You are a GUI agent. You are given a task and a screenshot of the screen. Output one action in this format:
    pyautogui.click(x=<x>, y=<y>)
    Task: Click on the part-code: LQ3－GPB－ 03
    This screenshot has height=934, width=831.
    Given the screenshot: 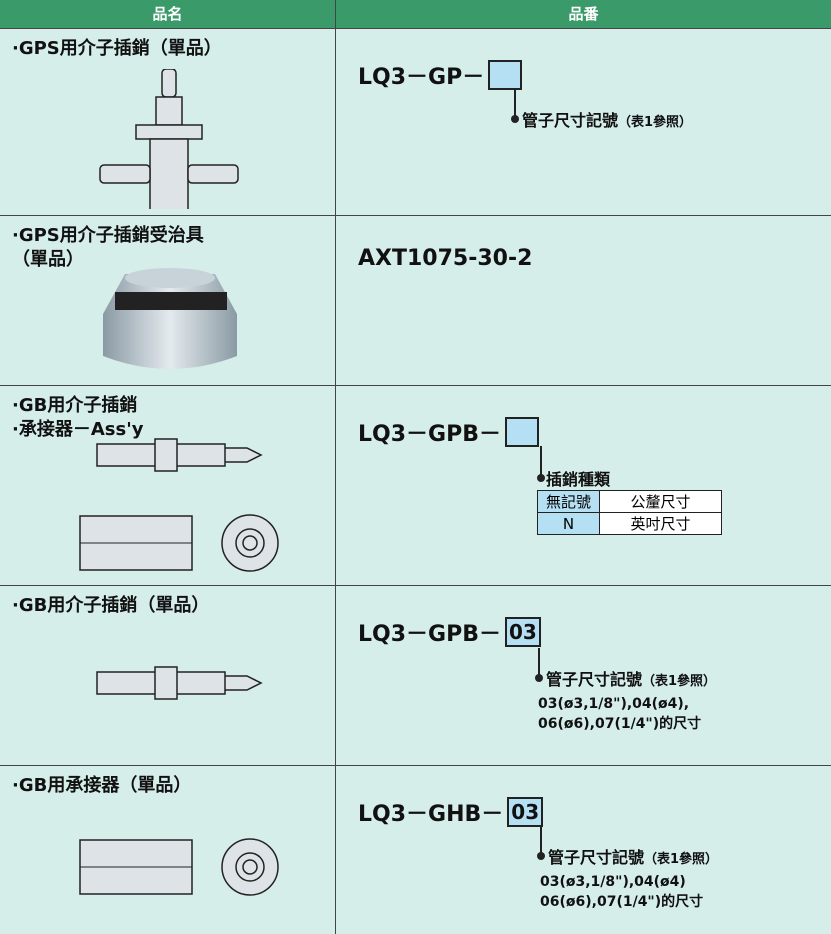 What is the action you would take?
    pyautogui.click(x=449, y=632)
    